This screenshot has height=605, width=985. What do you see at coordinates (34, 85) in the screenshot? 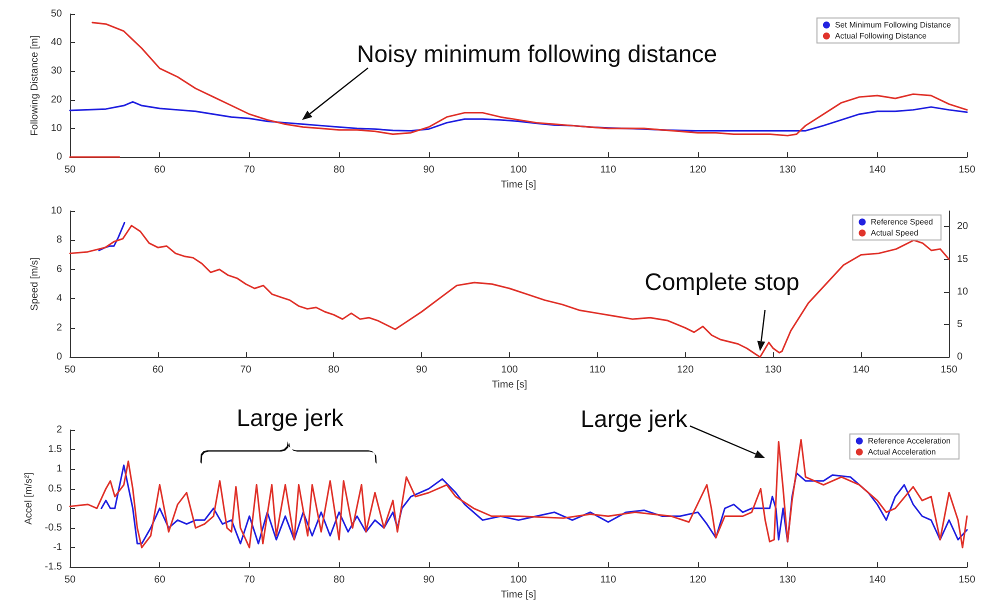
I see `y-axis-title: Following Distance [m]` at bounding box center [34, 85].